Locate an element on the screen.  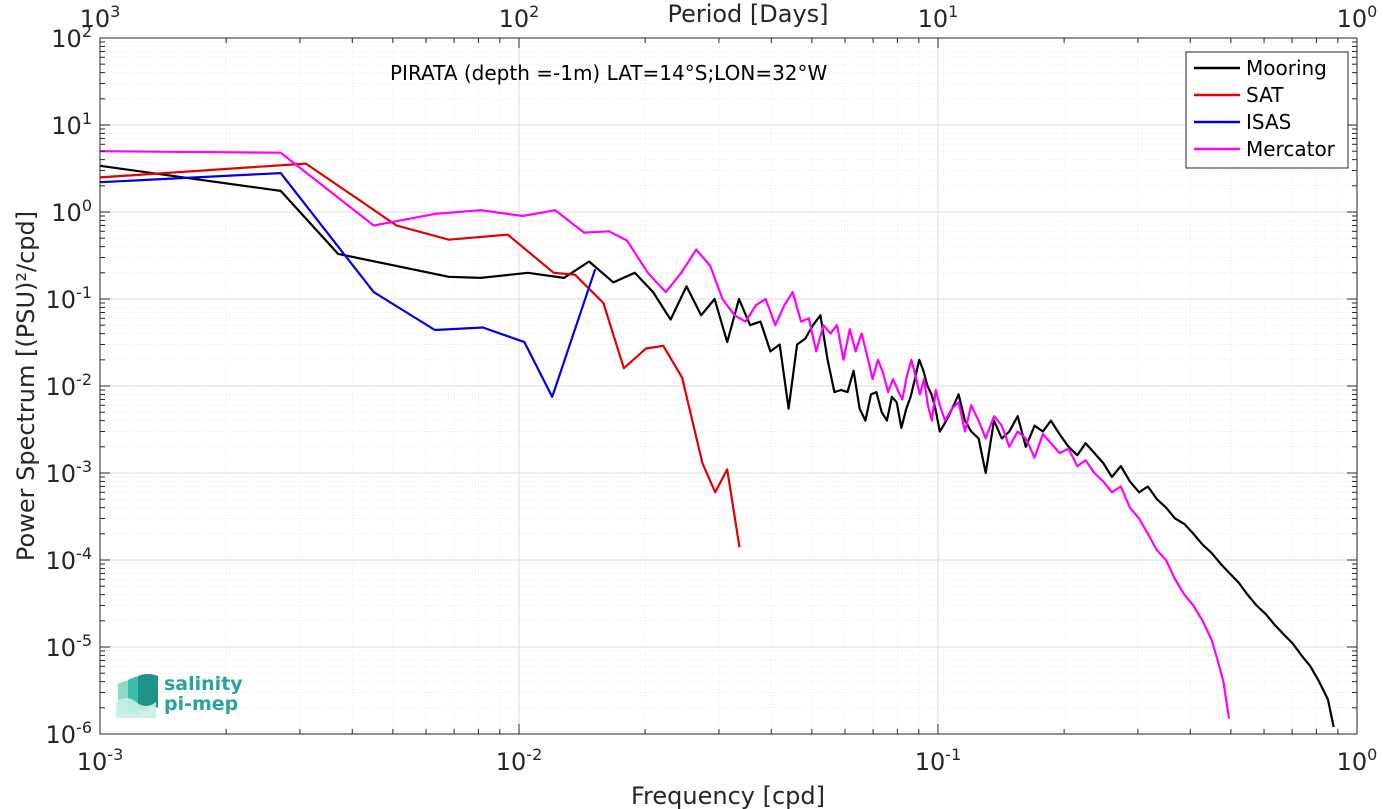
x-axis-label: Frequency [cpd] is located at coordinates (728, 795).